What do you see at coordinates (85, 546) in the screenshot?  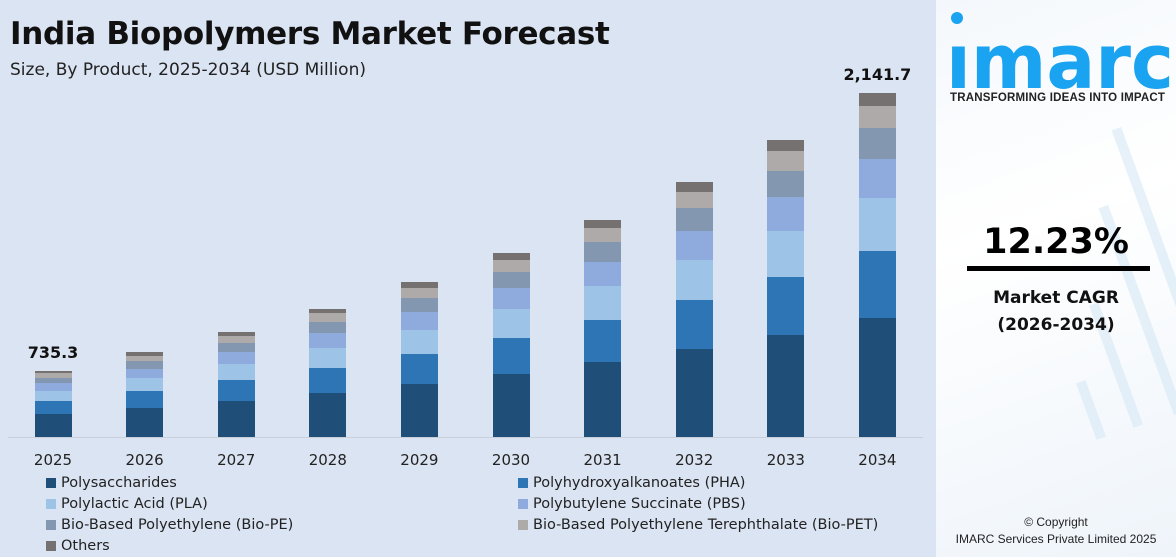 I see `legend-label: Others` at bounding box center [85, 546].